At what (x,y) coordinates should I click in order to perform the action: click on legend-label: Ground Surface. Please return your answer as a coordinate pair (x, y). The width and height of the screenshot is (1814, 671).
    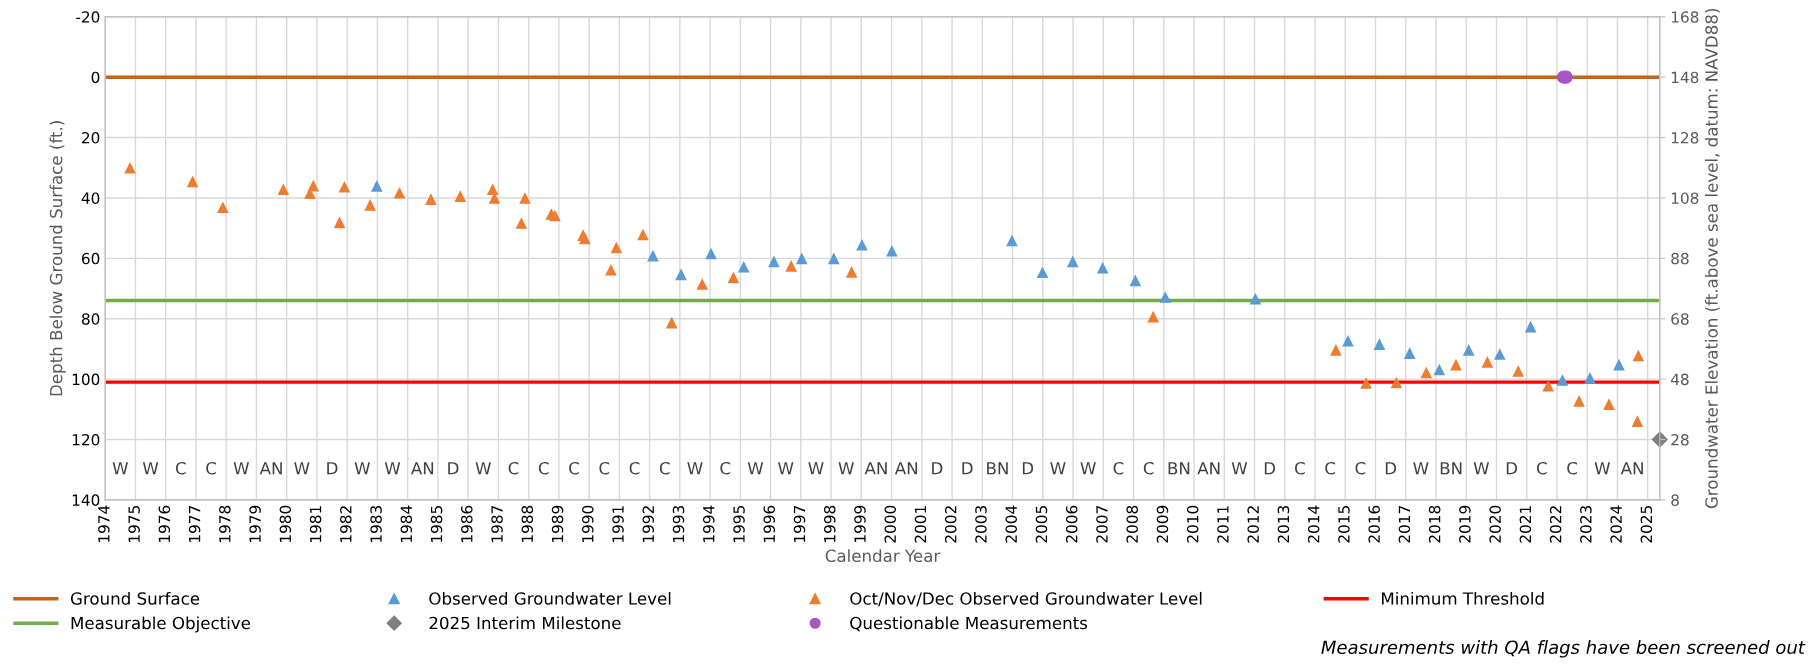
    Looking at the image, I should click on (135, 598).